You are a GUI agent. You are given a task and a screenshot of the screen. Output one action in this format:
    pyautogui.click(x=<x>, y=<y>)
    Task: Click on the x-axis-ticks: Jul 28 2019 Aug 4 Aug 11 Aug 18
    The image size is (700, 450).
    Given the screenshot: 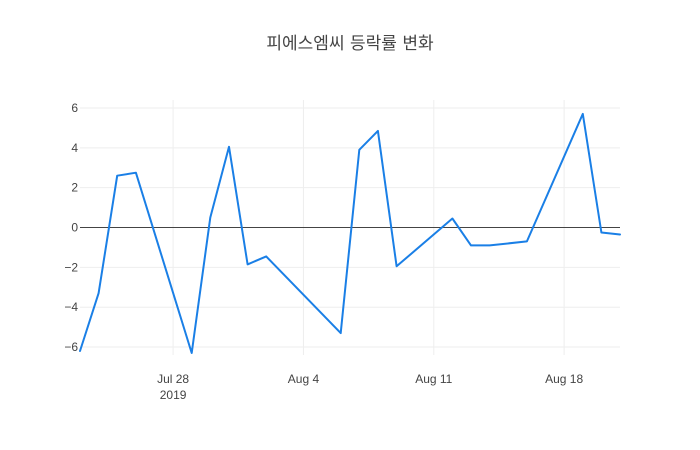 What is the action you would take?
    pyautogui.click(x=370, y=387)
    